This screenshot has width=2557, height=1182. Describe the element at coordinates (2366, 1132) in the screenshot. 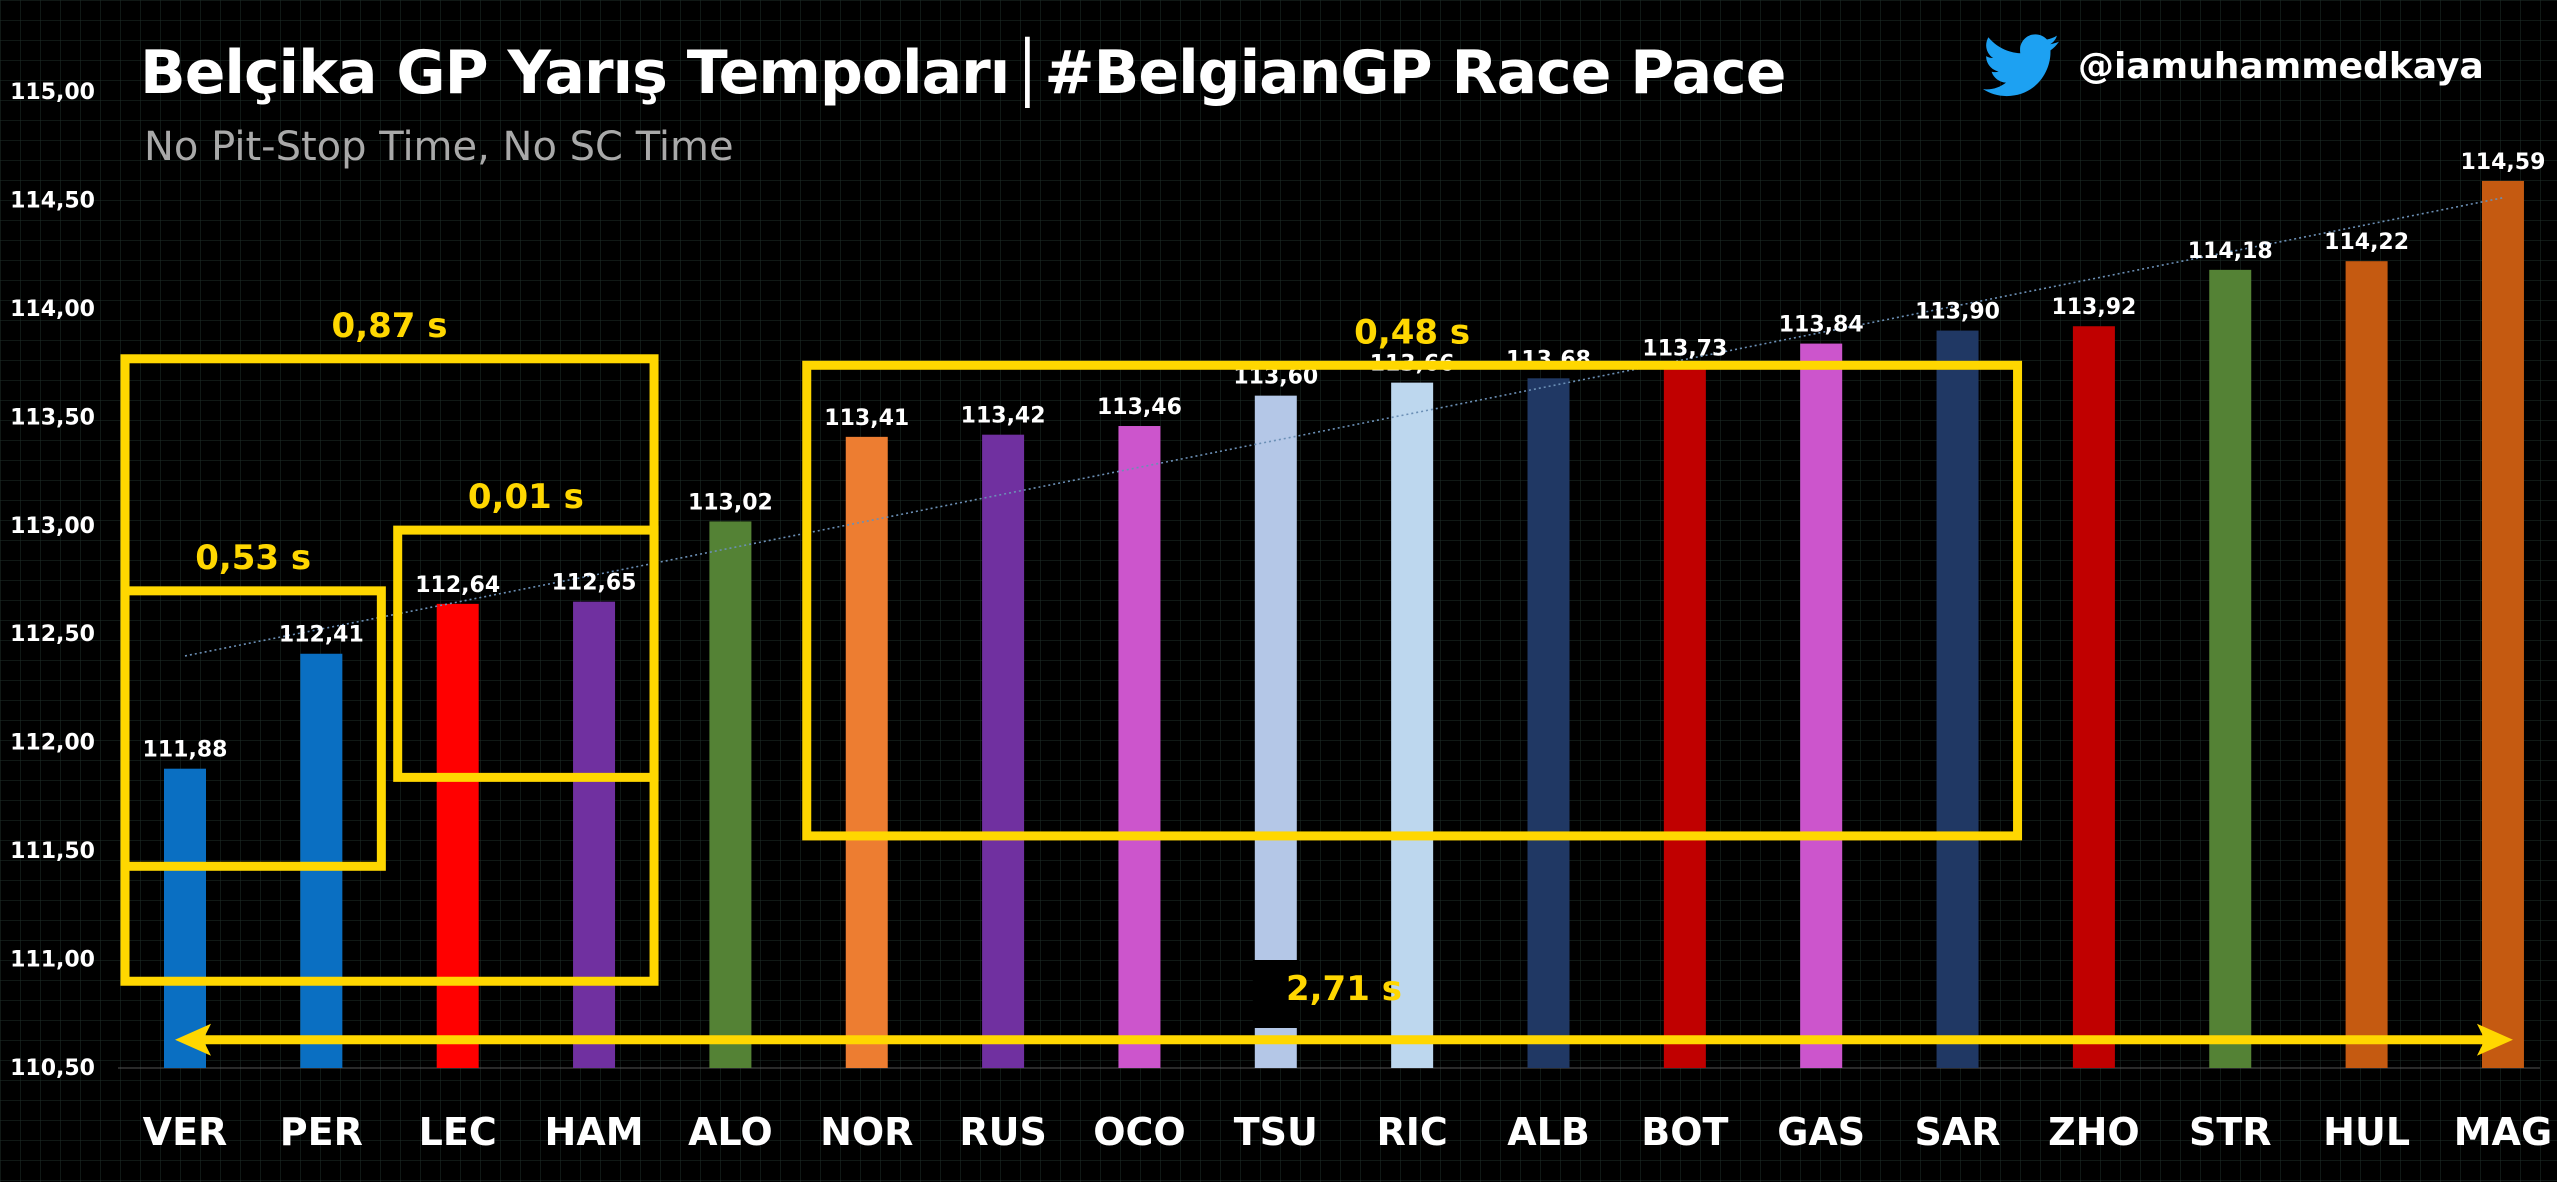

I see `x-tick-label: HUL` at that location.